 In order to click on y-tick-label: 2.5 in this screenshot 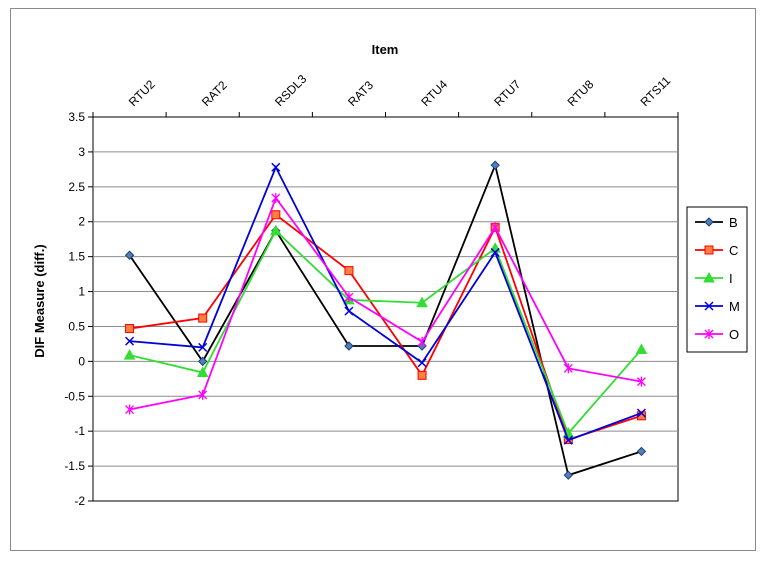, I will do `click(76, 187)`.